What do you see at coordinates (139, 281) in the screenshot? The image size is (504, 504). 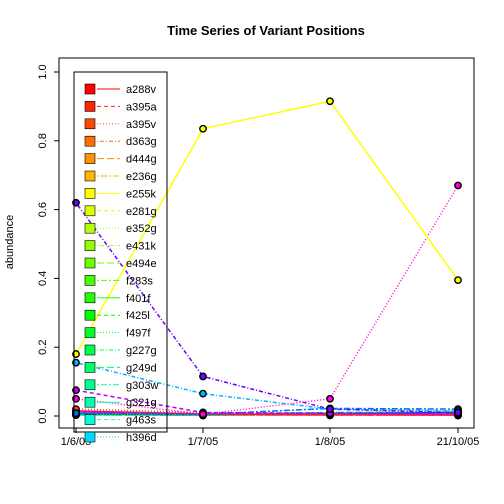 I see `legend-label: f283s` at bounding box center [139, 281].